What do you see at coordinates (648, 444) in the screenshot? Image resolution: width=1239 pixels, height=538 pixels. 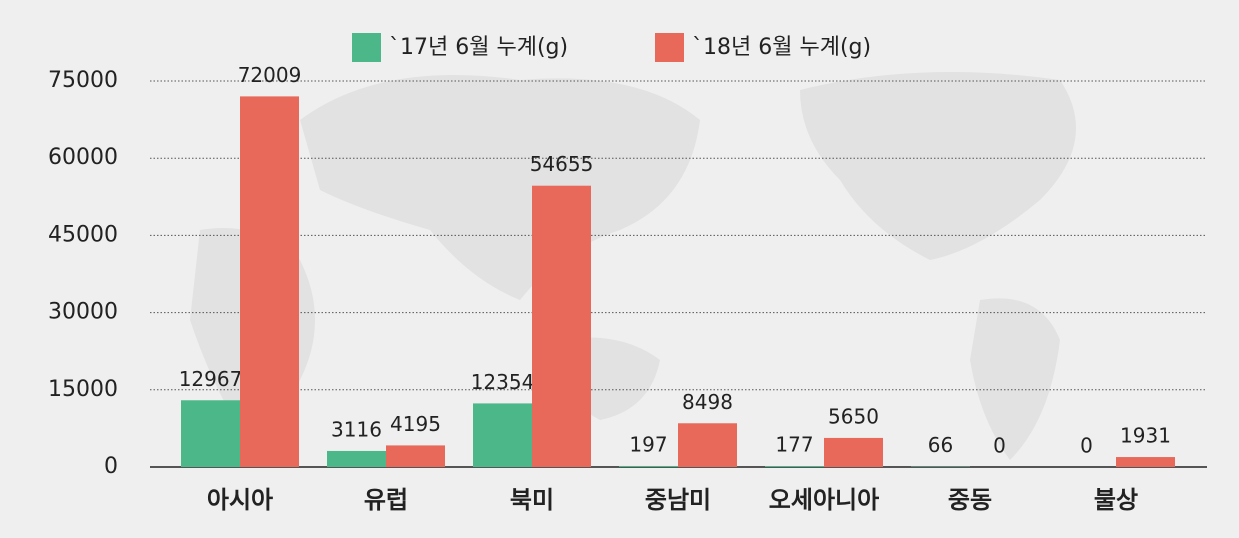 I see `data-label: 197` at bounding box center [648, 444].